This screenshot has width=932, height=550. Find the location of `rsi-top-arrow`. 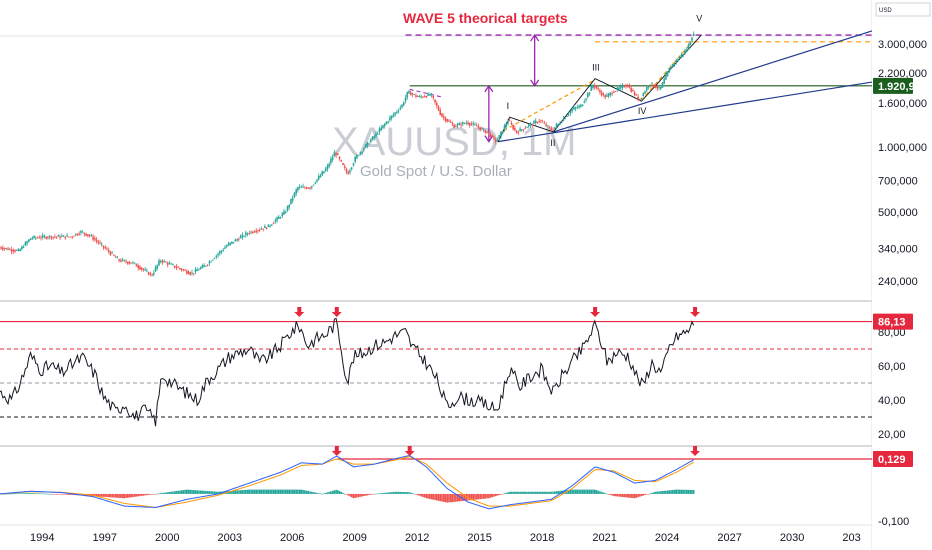

rsi-top-arrow is located at coordinates (336, 309).